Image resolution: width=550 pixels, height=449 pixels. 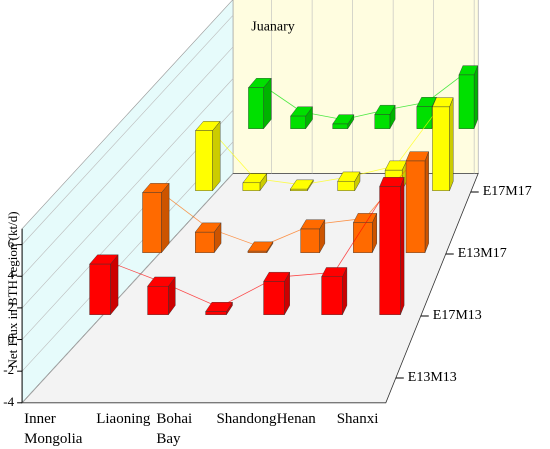 What do you see at coordinates (8, 401) in the screenshot?
I see `y-tick-label: -4` at bounding box center [8, 401].